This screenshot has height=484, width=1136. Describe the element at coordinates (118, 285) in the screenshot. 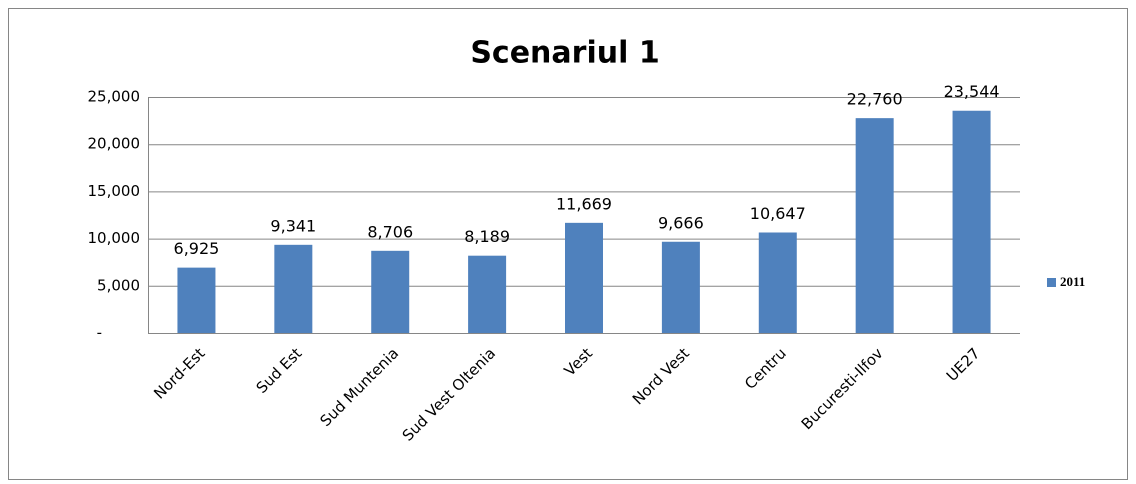

I see `y-tick-label: 5,000` at that location.